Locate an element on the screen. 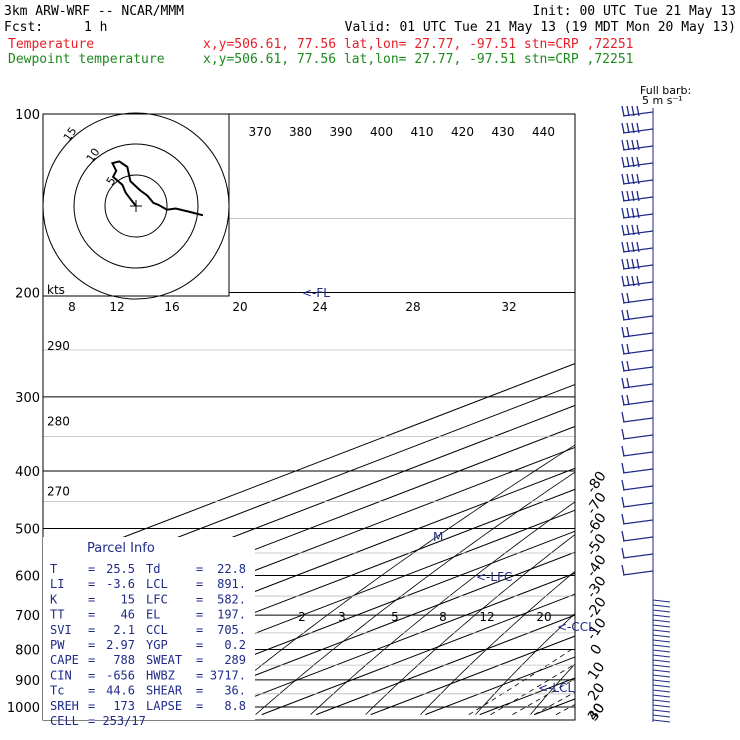 The image size is (740, 740). hodograph-trace is located at coordinates (157, 188).